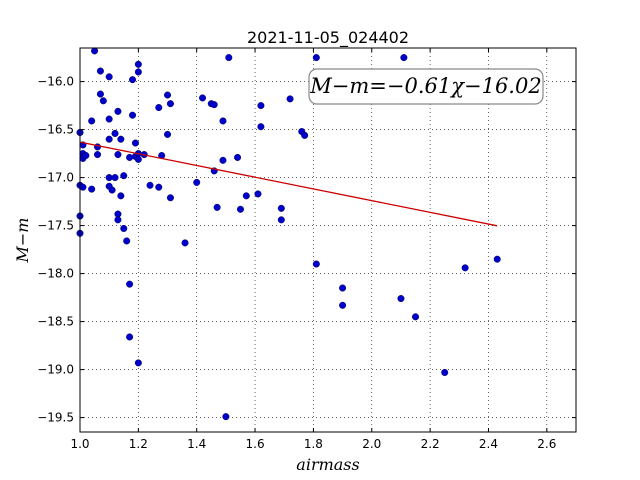 Image resolution: width=640 pixels, height=480 pixels. What do you see at coordinates (55, 274) in the screenshot?
I see `y-tick-label: −18.0` at bounding box center [55, 274].